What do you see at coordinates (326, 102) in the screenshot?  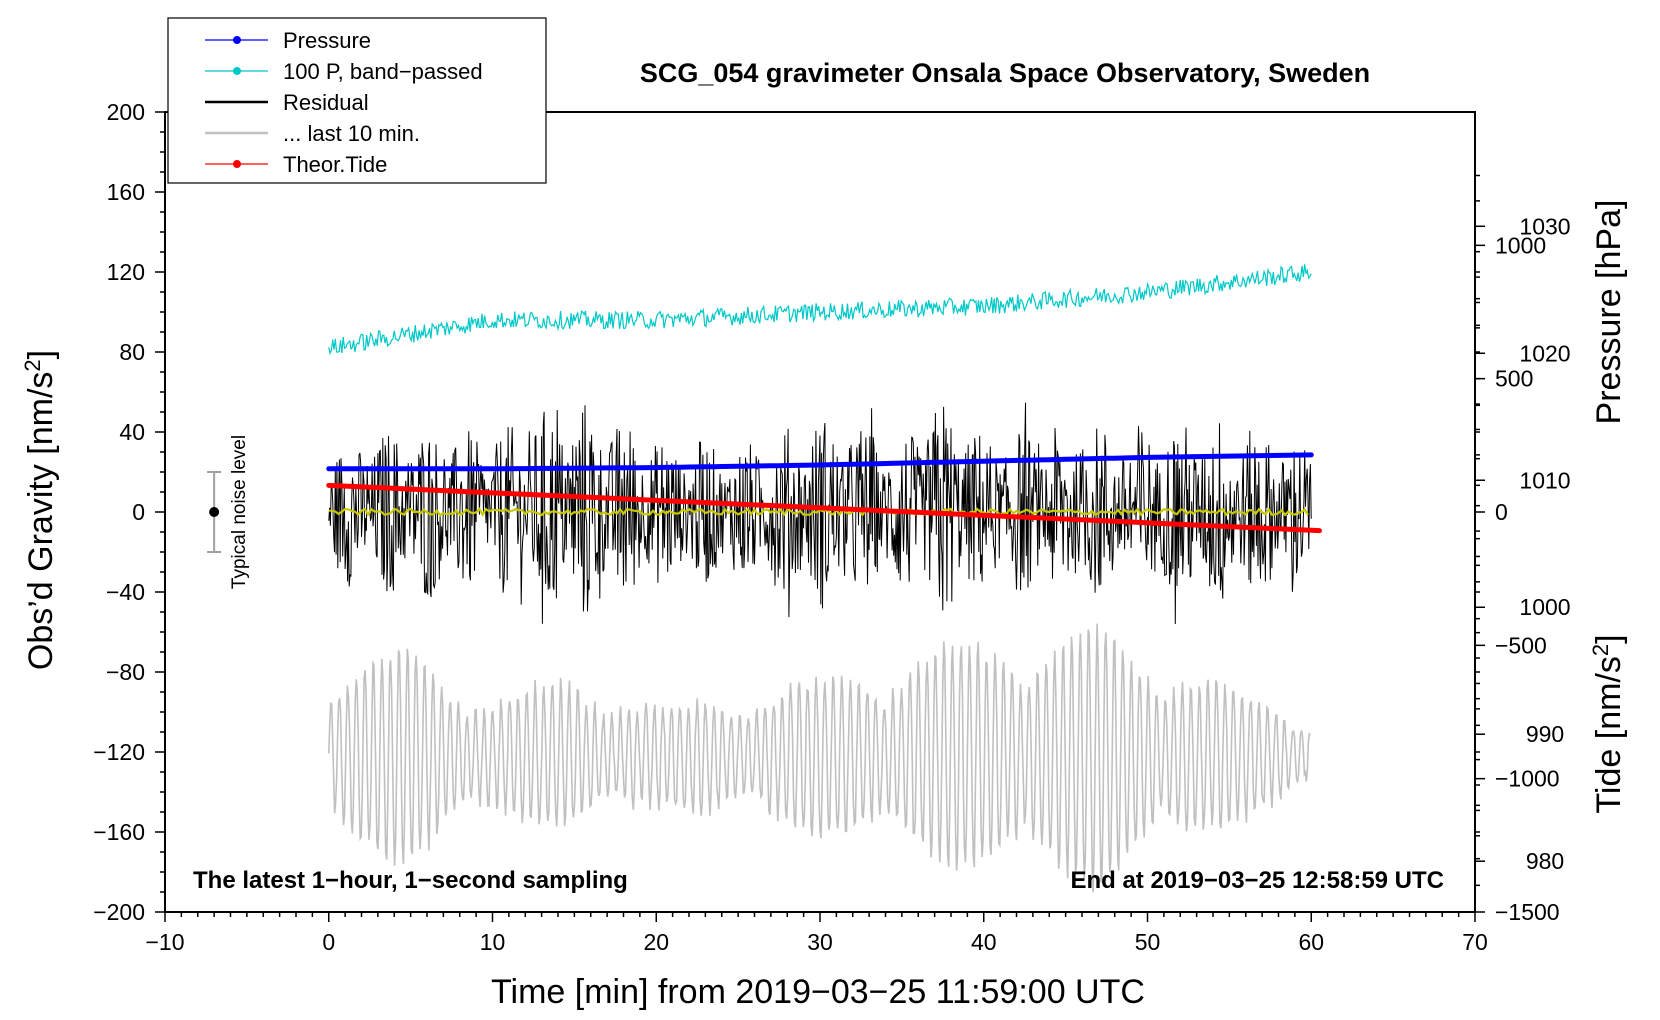 I see `legend-label: Residual` at bounding box center [326, 102].